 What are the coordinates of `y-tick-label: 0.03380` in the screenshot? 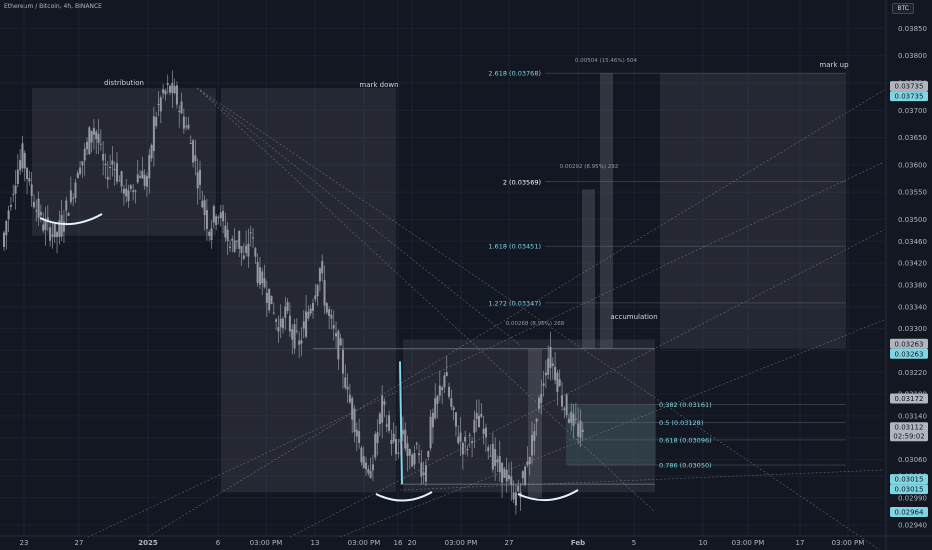 It's located at (912, 285).